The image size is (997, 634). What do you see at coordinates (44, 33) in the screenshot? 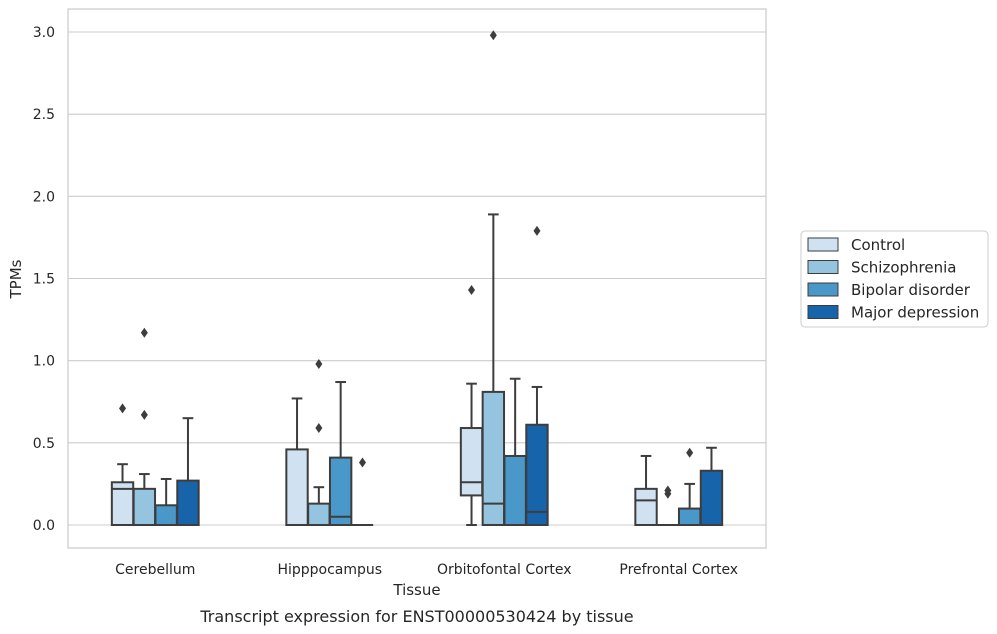
I see `y-tick-label: 3.0` at bounding box center [44, 33].